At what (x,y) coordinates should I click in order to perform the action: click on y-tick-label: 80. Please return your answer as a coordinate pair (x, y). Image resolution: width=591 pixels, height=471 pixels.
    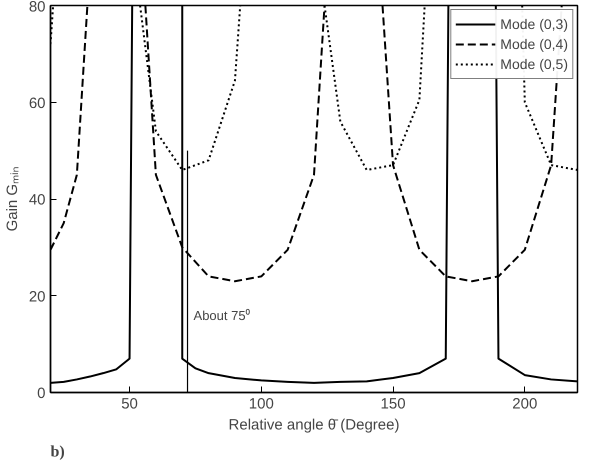
    Looking at the image, I should click on (37, 8).